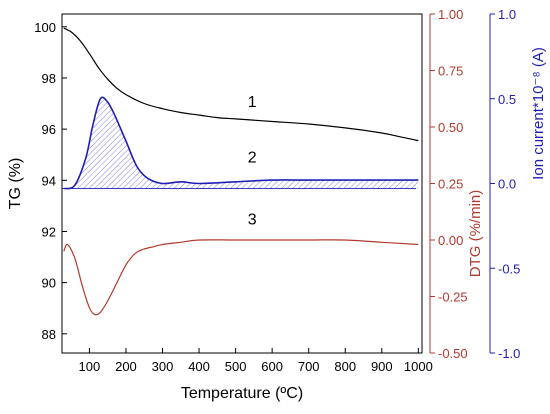  What do you see at coordinates (418, 366) in the screenshot?
I see `x-tick-label: 1000` at bounding box center [418, 366].